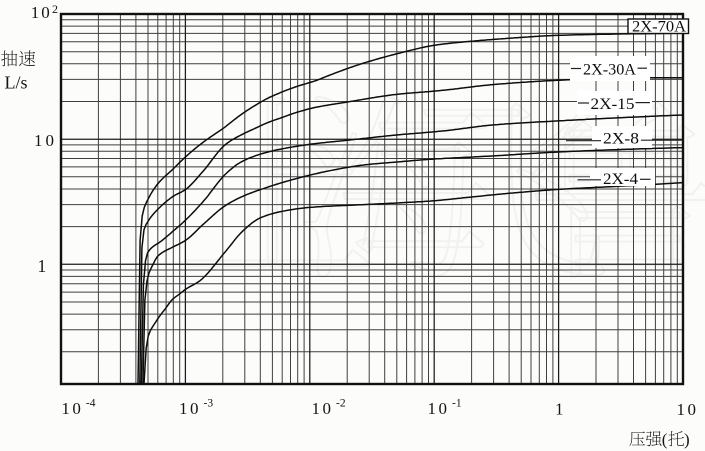  I want to click on svg-text: -2, so click(341, 404).